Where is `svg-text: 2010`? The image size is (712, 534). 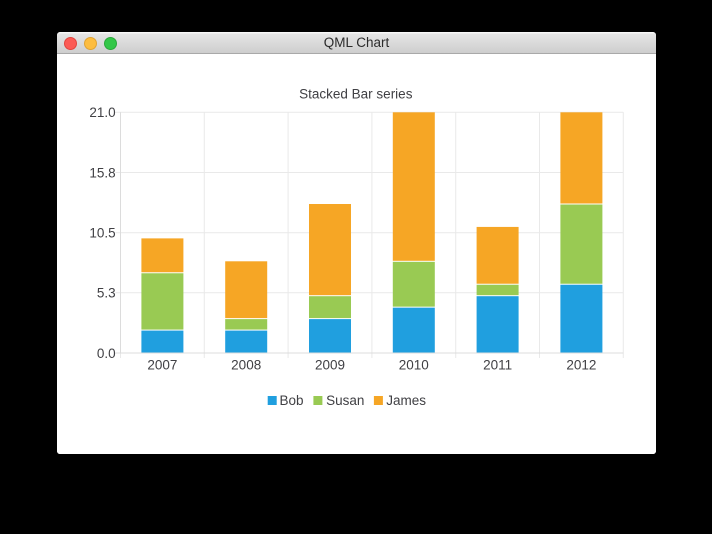
svg-text: 2010 is located at coordinates (414, 365).